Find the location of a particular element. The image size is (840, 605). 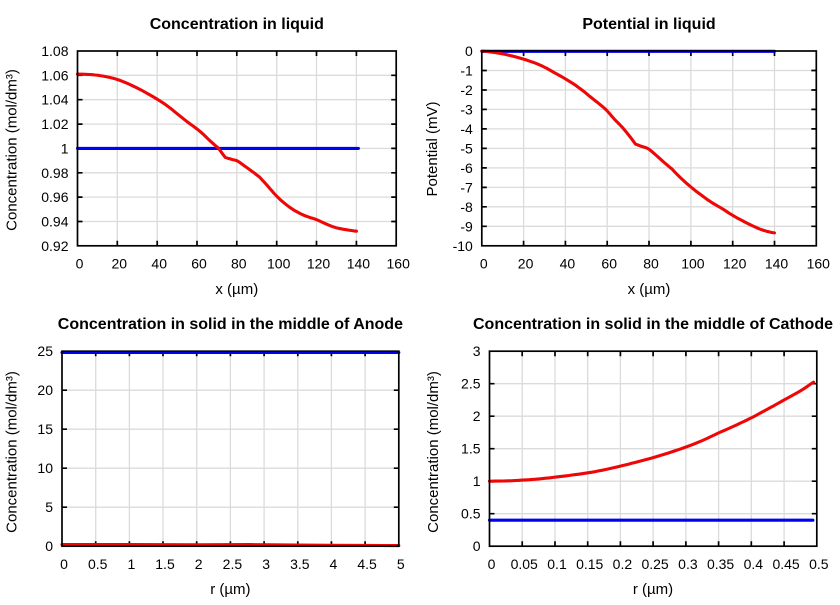

svg-text: -1 is located at coordinates (466, 71).